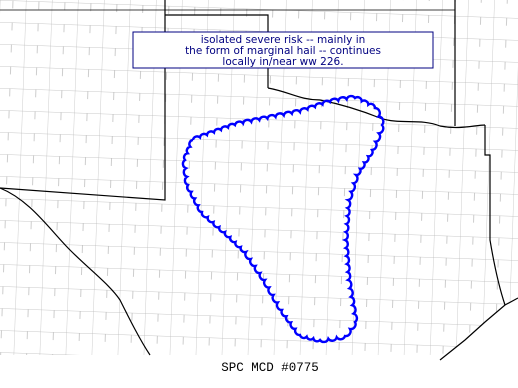 Image resolution: width=518 pixels, height=388 pixels. I want to click on annotation-line: the form of marginal hail -- continues, so click(283, 51).